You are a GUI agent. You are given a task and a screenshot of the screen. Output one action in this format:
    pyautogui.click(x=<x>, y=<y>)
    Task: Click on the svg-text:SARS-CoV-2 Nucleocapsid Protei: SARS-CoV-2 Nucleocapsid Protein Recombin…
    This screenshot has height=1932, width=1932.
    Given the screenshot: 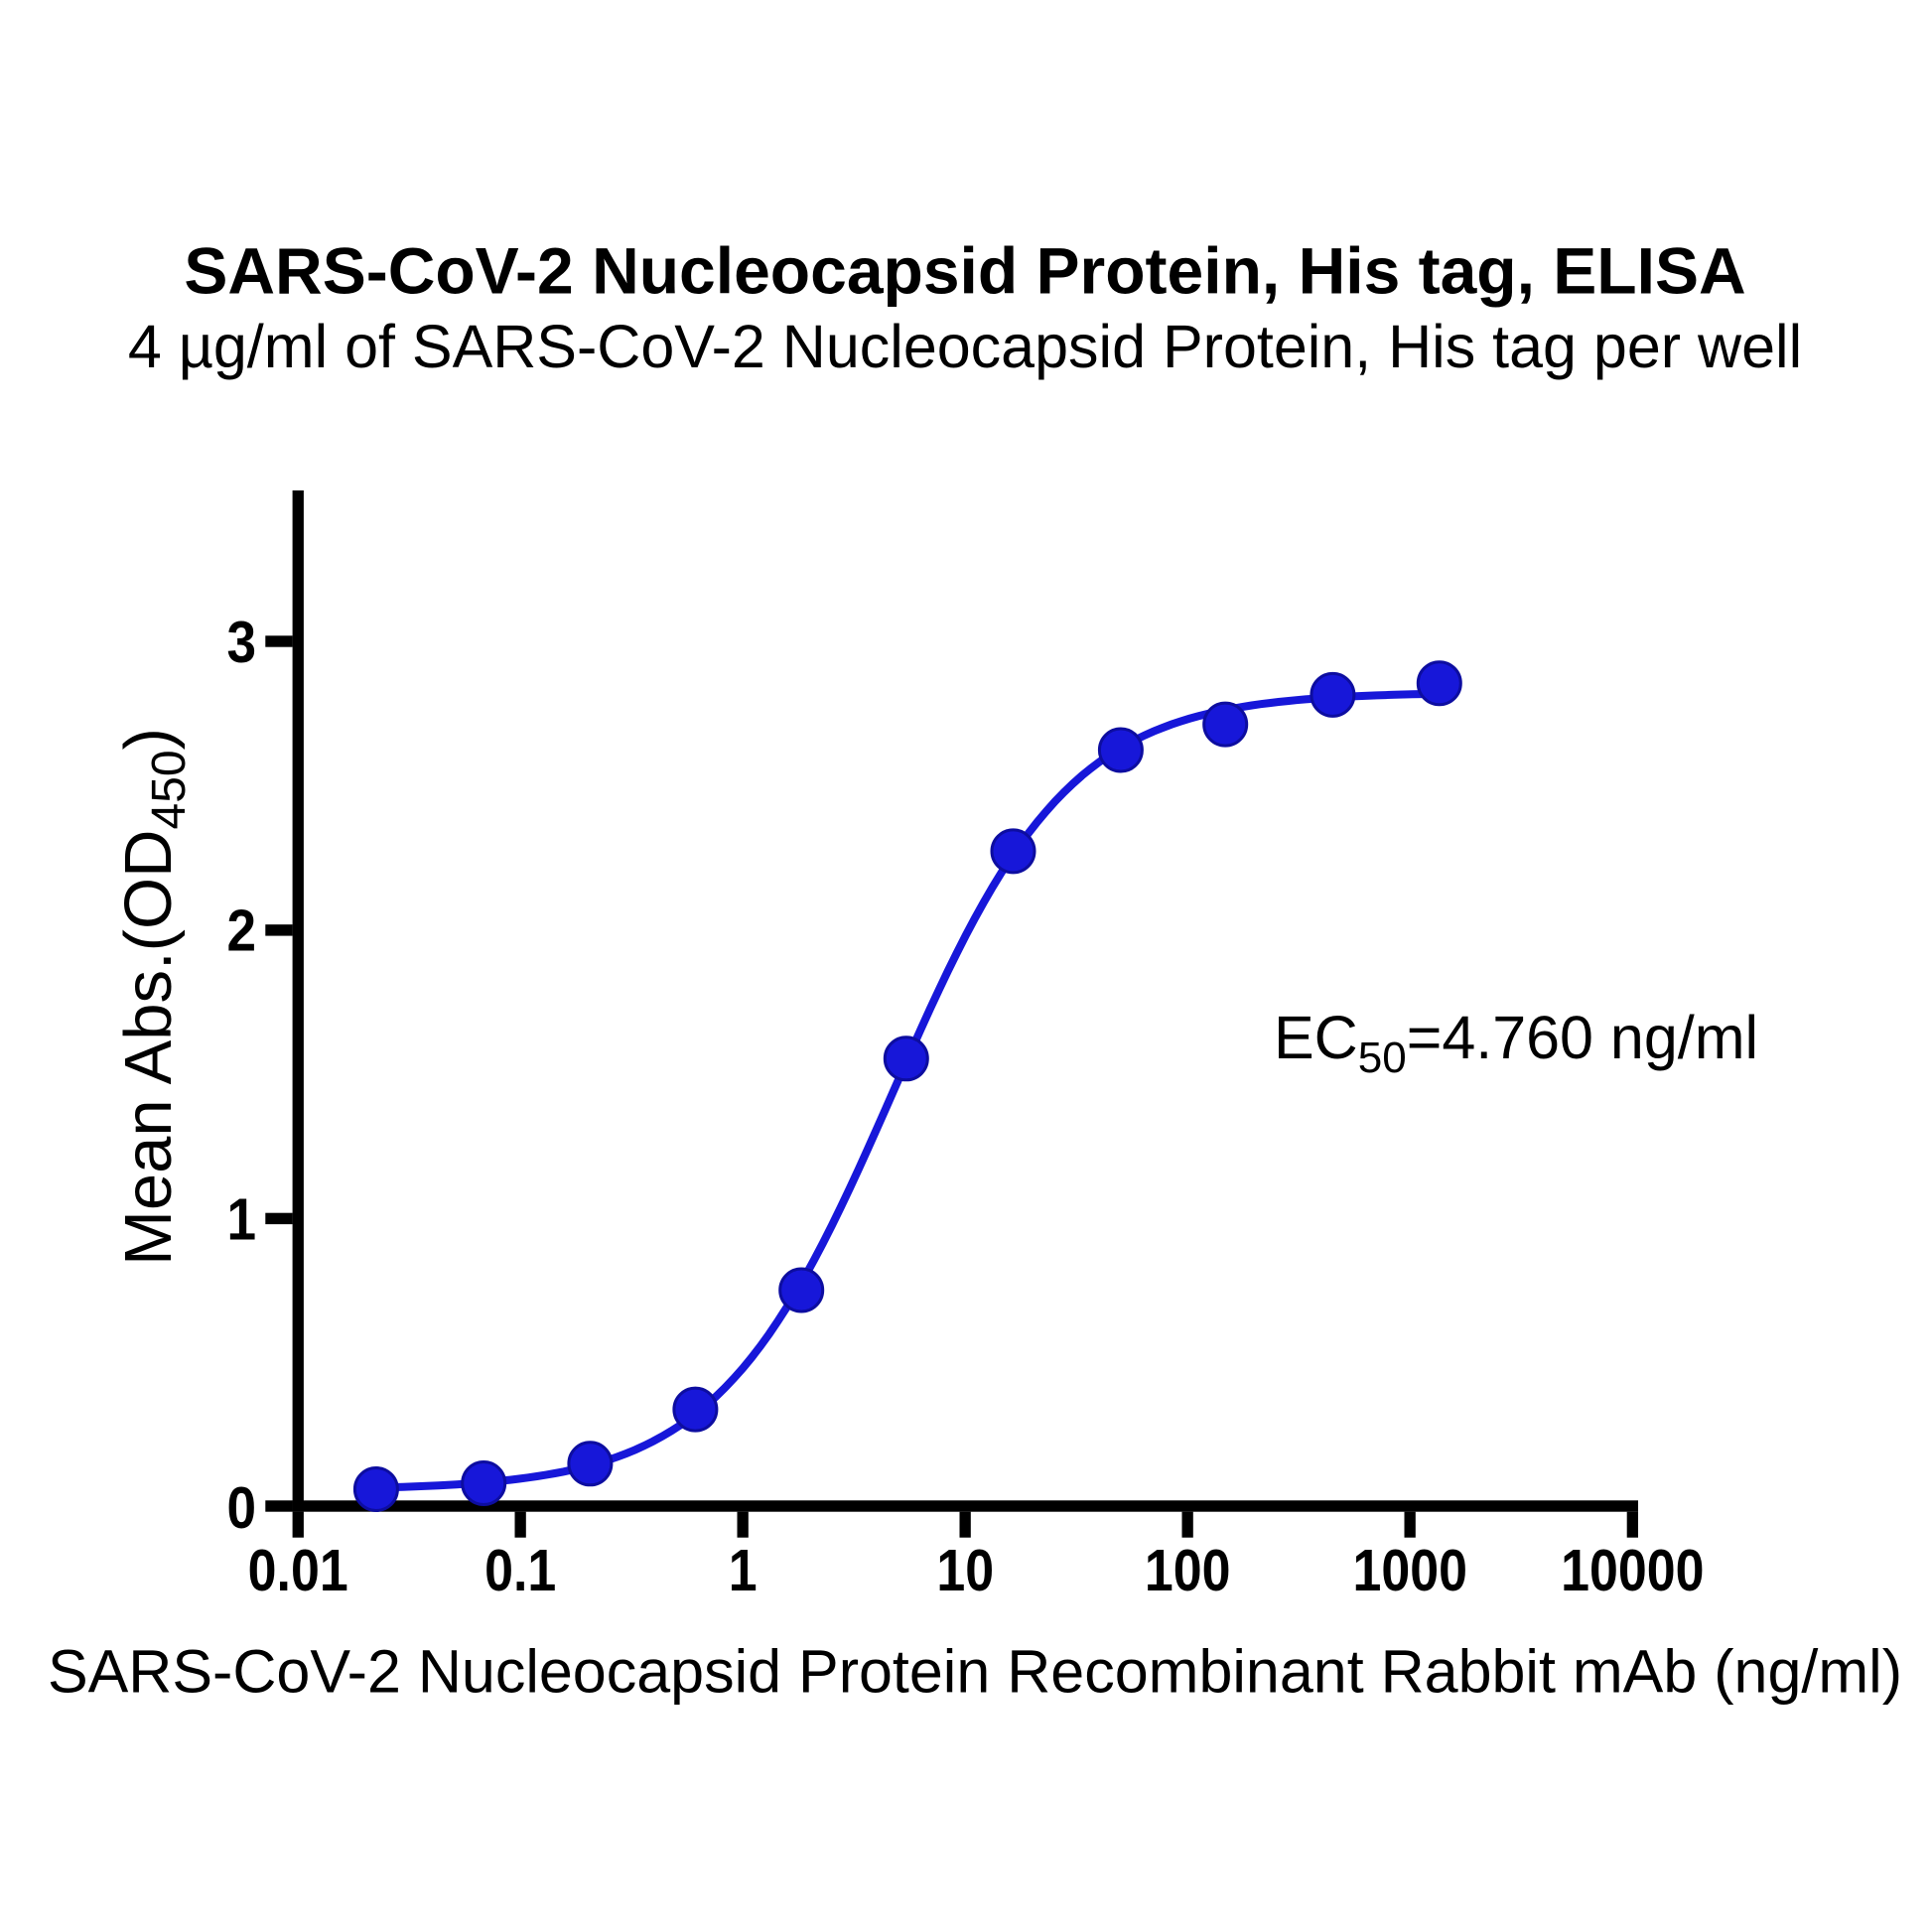 What is the action you would take?
    pyautogui.click(x=975, y=1672)
    